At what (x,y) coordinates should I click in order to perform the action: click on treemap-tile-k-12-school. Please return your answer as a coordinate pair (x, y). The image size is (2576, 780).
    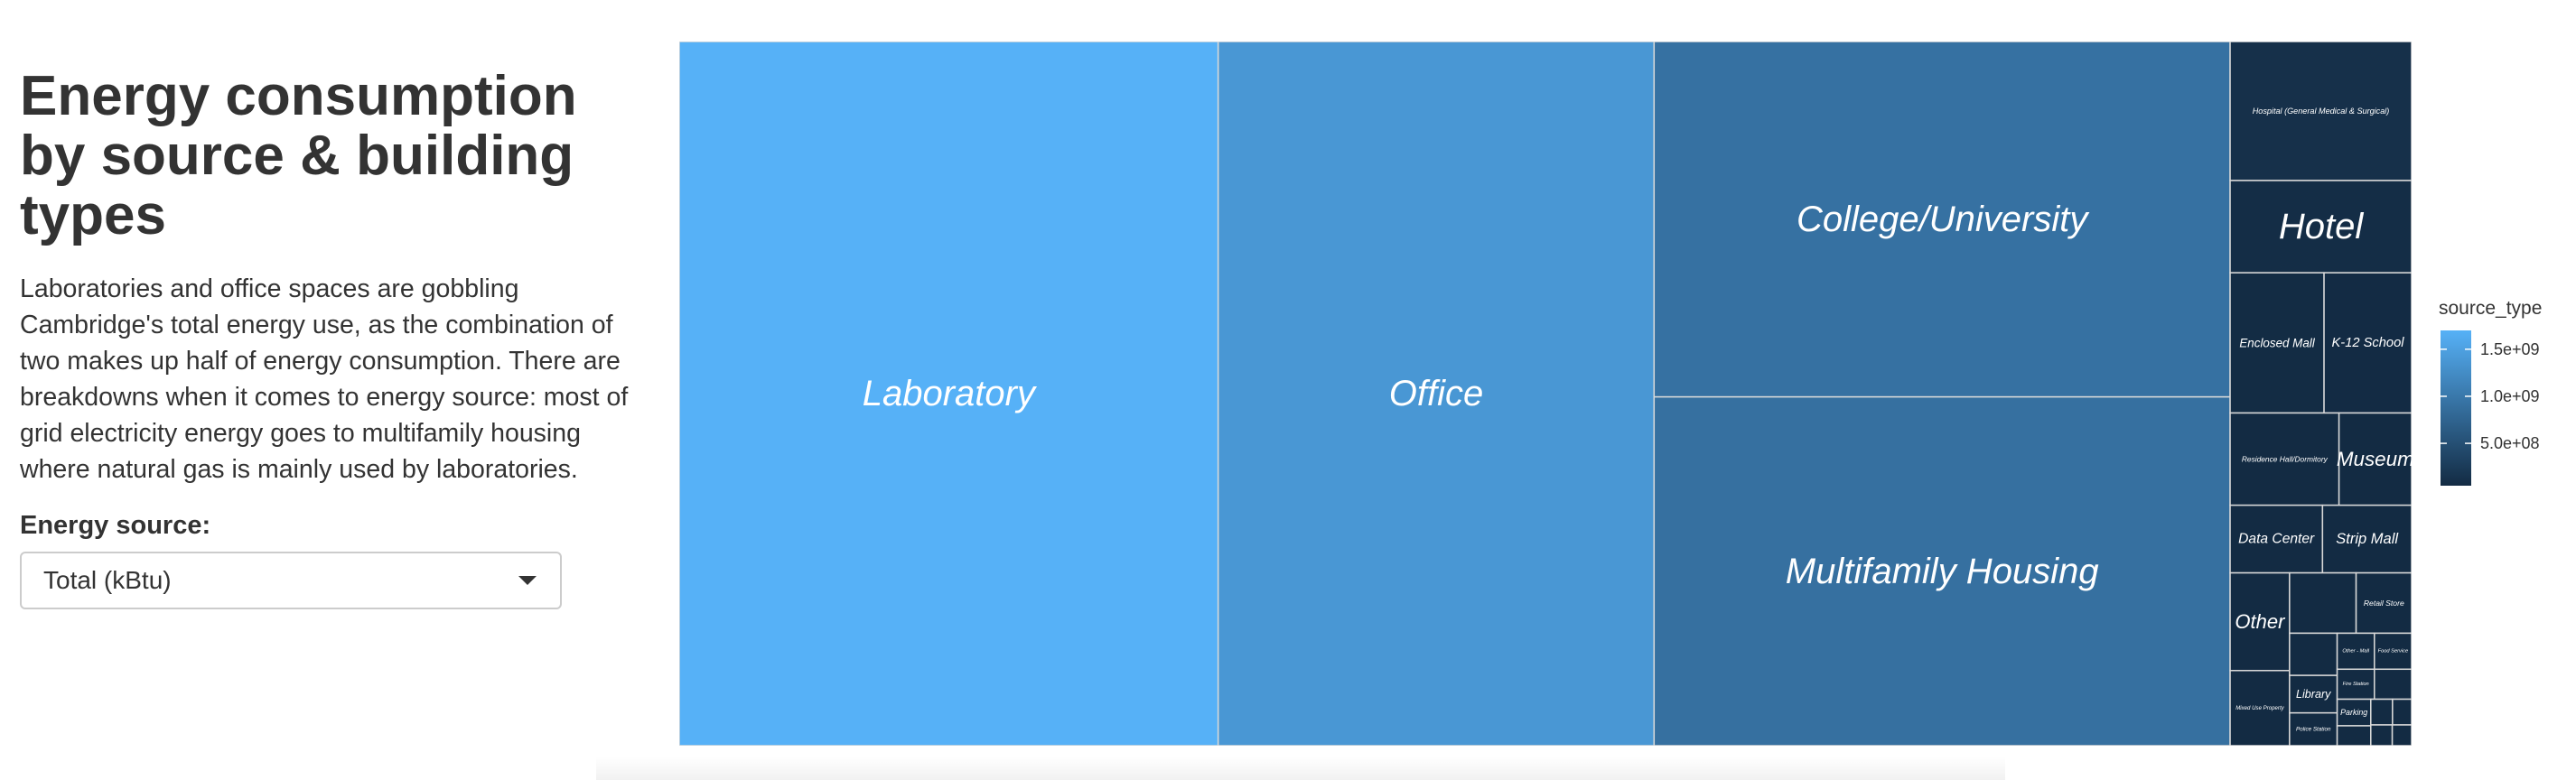
    Looking at the image, I should click on (2368, 343).